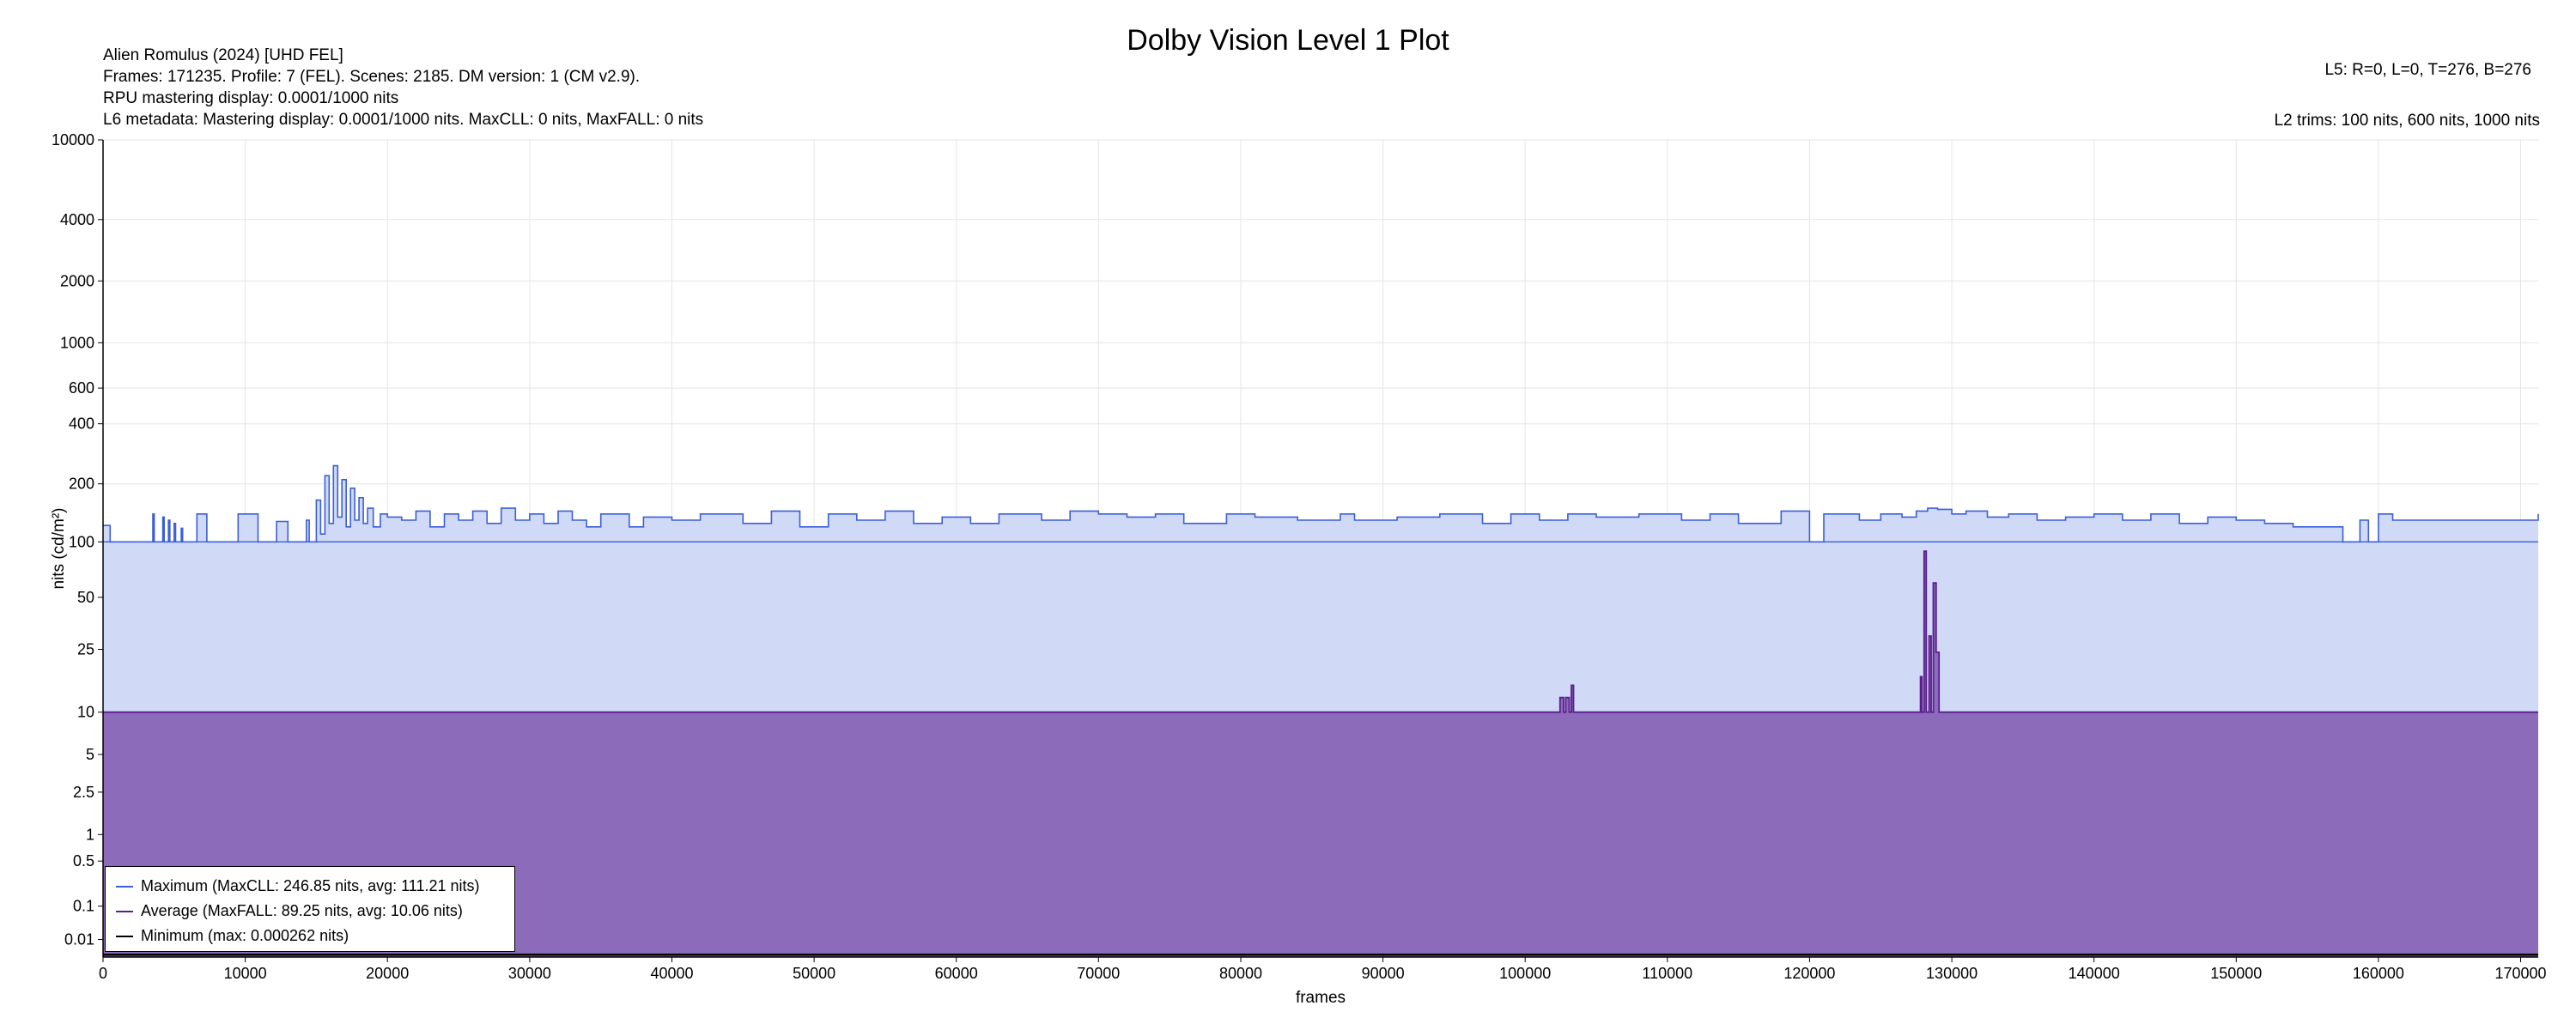 The width and height of the screenshot is (2576, 1030). Describe the element at coordinates (124, 886) in the screenshot. I see `legend-swatch-maximum` at that location.